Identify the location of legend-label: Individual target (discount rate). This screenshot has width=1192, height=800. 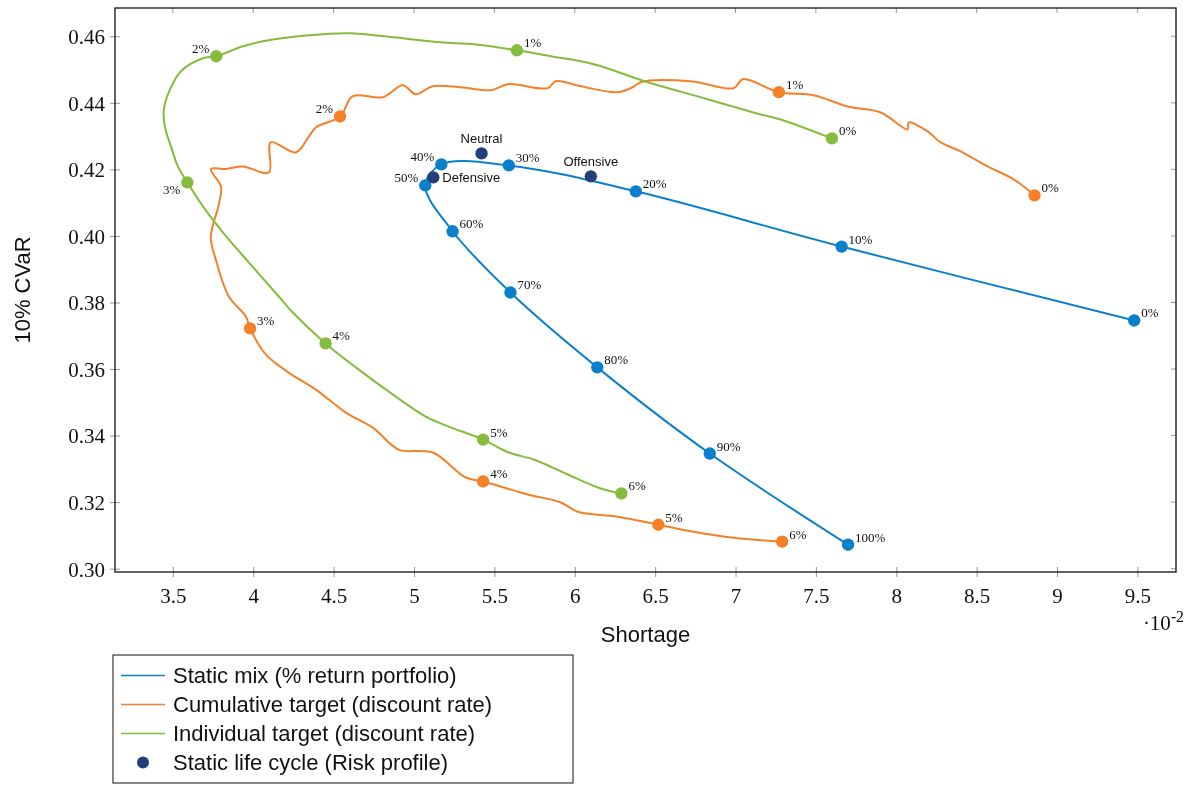
(324, 734).